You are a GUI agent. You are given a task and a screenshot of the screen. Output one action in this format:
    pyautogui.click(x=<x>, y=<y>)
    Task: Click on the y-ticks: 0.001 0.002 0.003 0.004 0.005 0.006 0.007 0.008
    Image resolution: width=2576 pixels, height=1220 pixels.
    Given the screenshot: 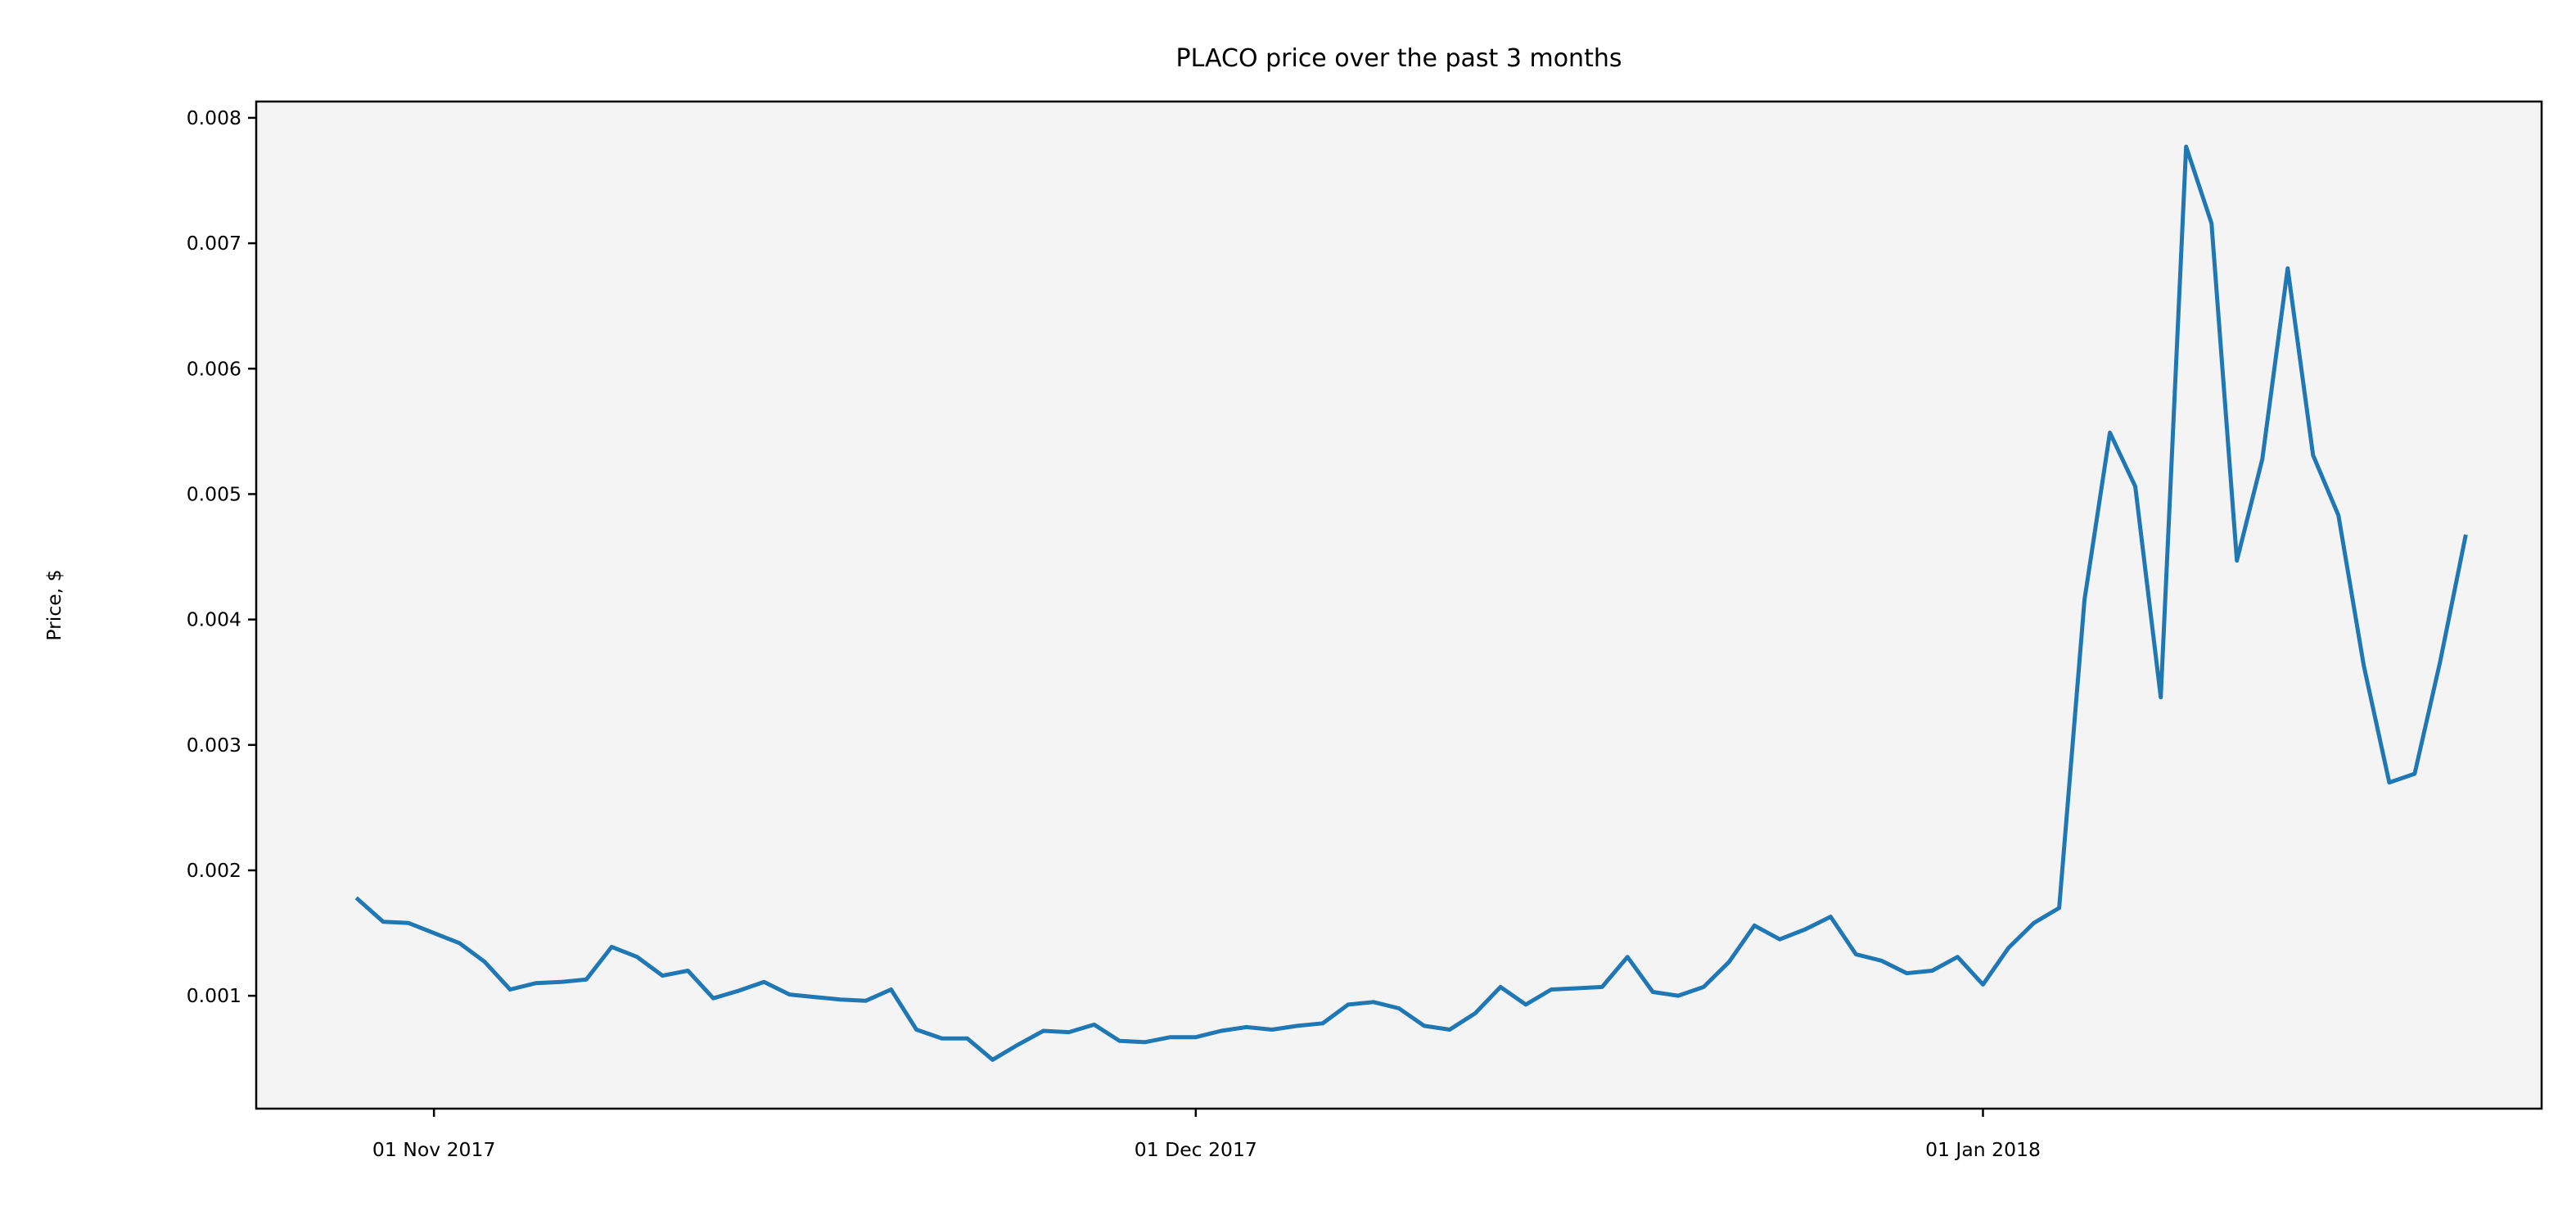 What is the action you would take?
    pyautogui.click(x=221, y=556)
    